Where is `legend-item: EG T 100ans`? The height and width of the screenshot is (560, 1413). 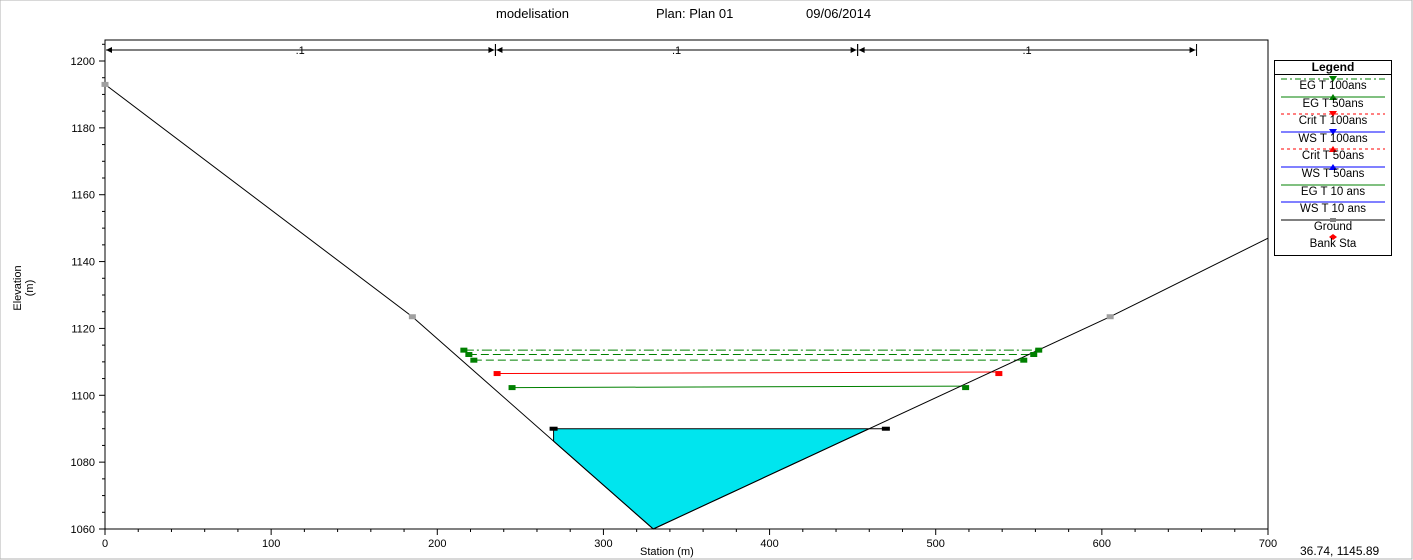
legend-item: EG T 100ans is located at coordinates (1333, 84).